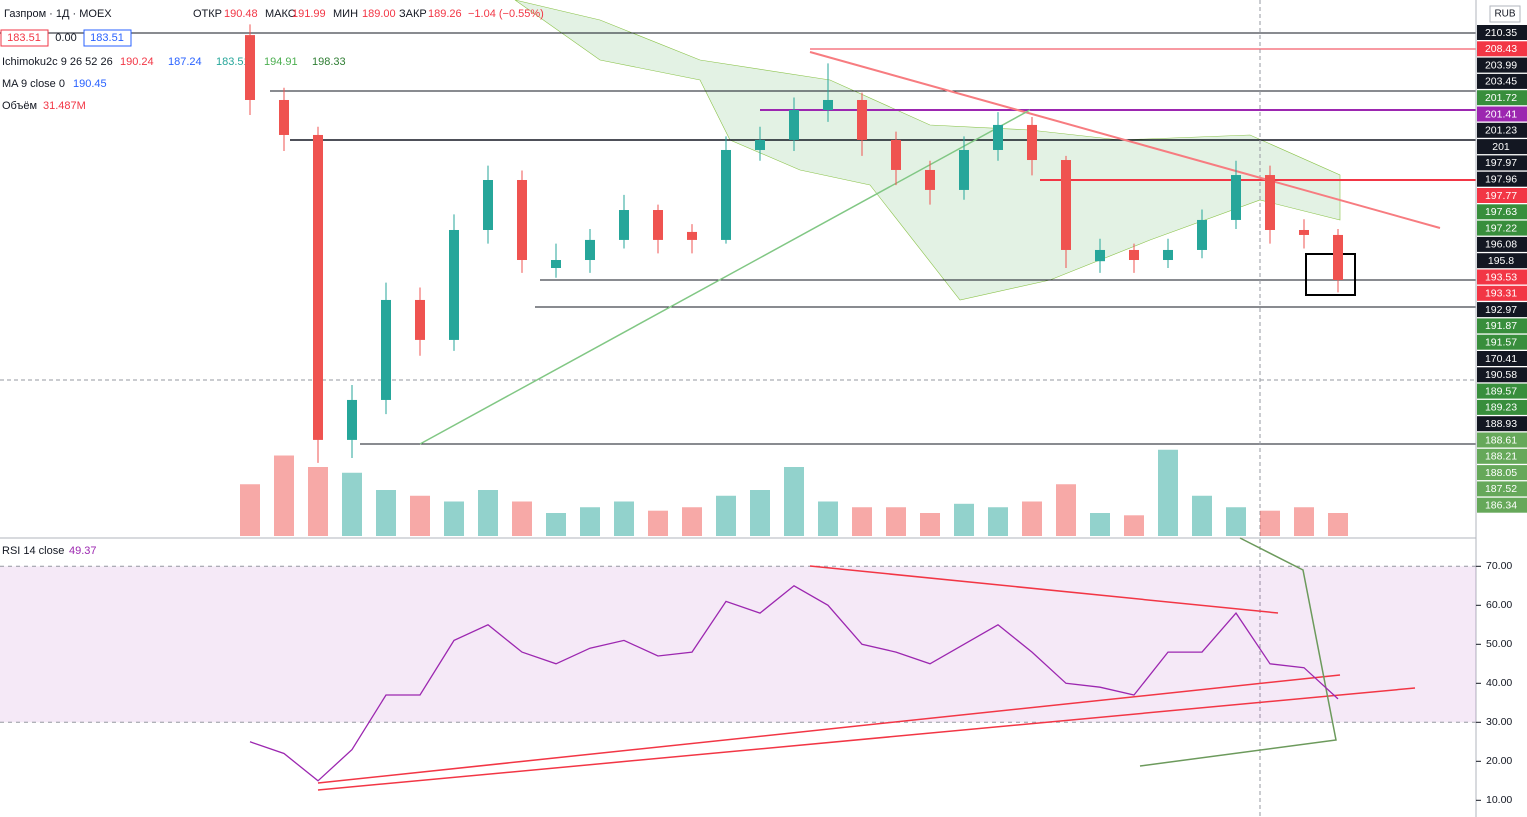 The width and height of the screenshot is (1527, 817). I want to click on ask: 183.51, so click(107, 38).